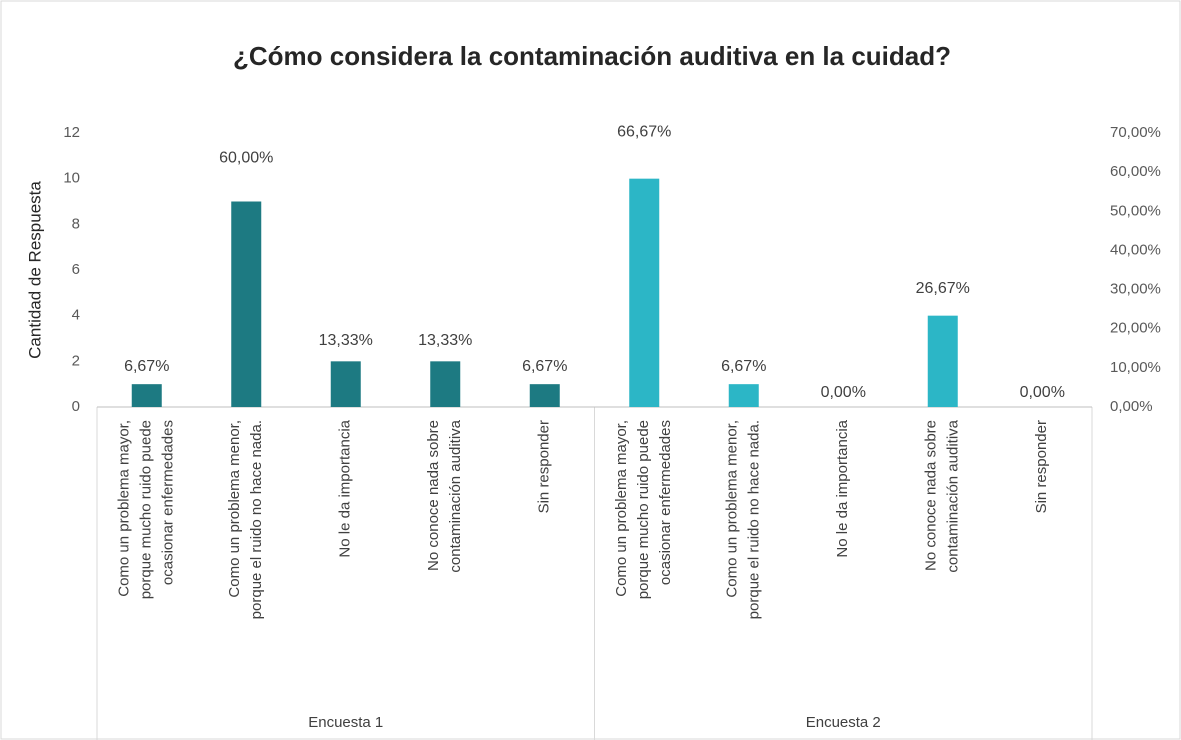  What do you see at coordinates (1135, 132) in the screenshot?
I see `y2-tick-label: 70,00%` at bounding box center [1135, 132].